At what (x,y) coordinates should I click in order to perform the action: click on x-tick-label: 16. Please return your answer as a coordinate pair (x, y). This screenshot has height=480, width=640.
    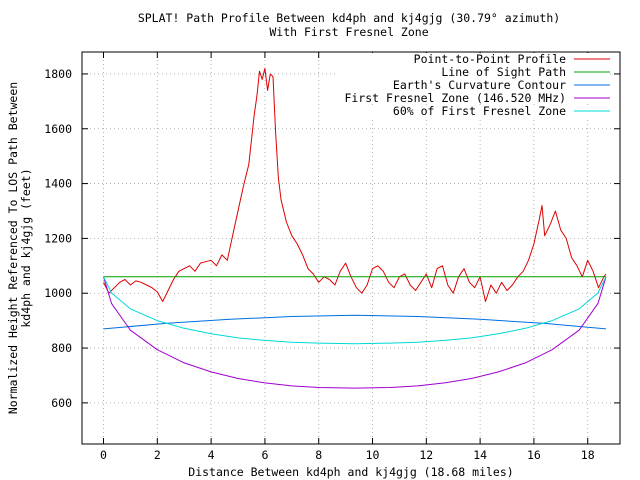
    Looking at the image, I should click on (534, 455).